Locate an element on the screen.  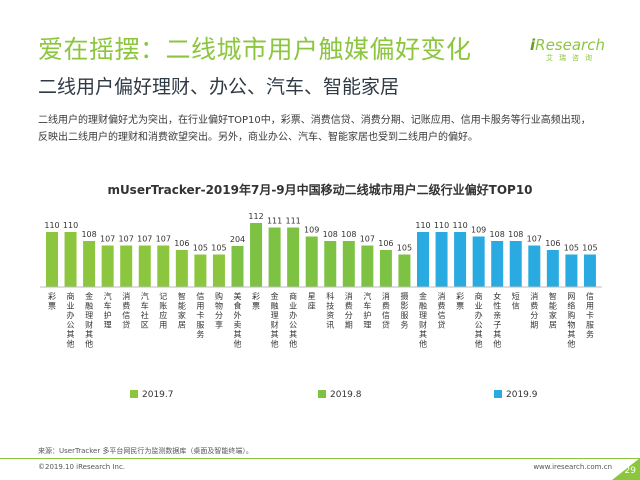
category-label: 居 is located at coordinates (553, 325).